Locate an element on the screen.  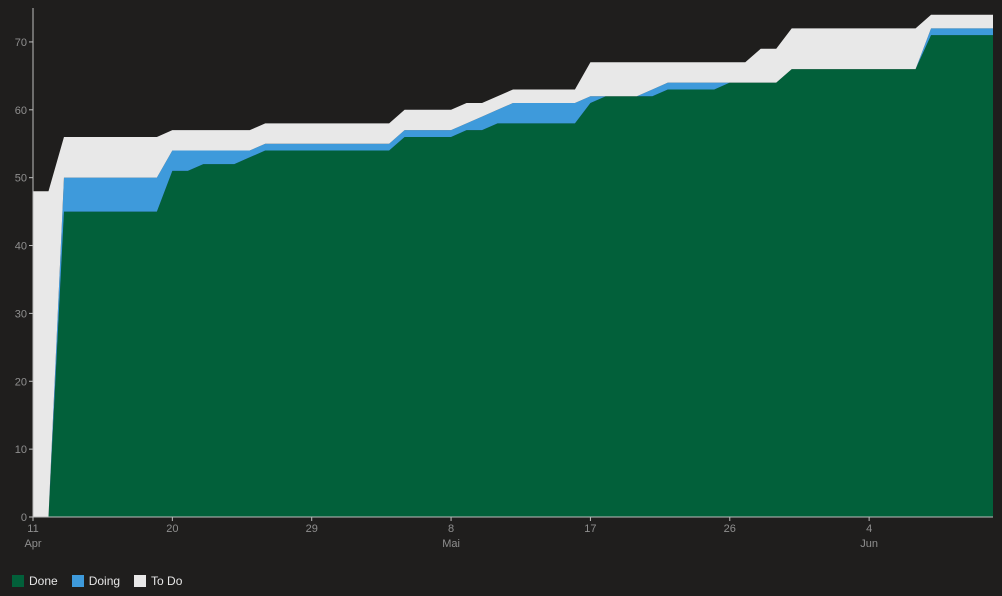
x-tick-month-label: Apr is located at coordinates (32, 544).